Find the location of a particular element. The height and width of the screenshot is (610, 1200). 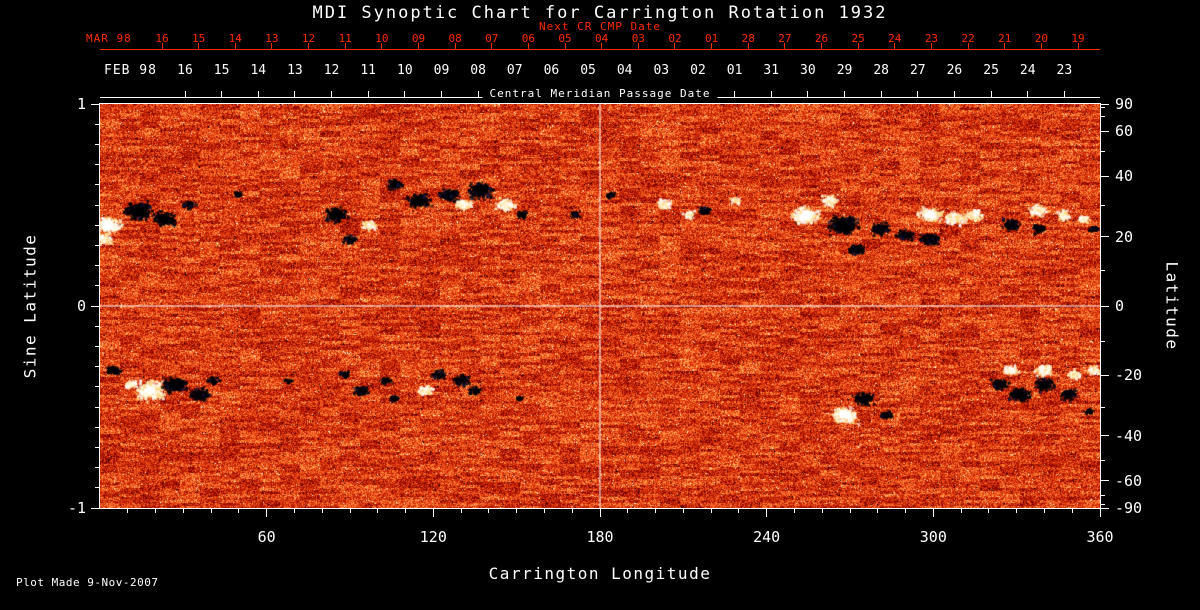

next-cr-day-label: 08 is located at coordinates (455, 38).